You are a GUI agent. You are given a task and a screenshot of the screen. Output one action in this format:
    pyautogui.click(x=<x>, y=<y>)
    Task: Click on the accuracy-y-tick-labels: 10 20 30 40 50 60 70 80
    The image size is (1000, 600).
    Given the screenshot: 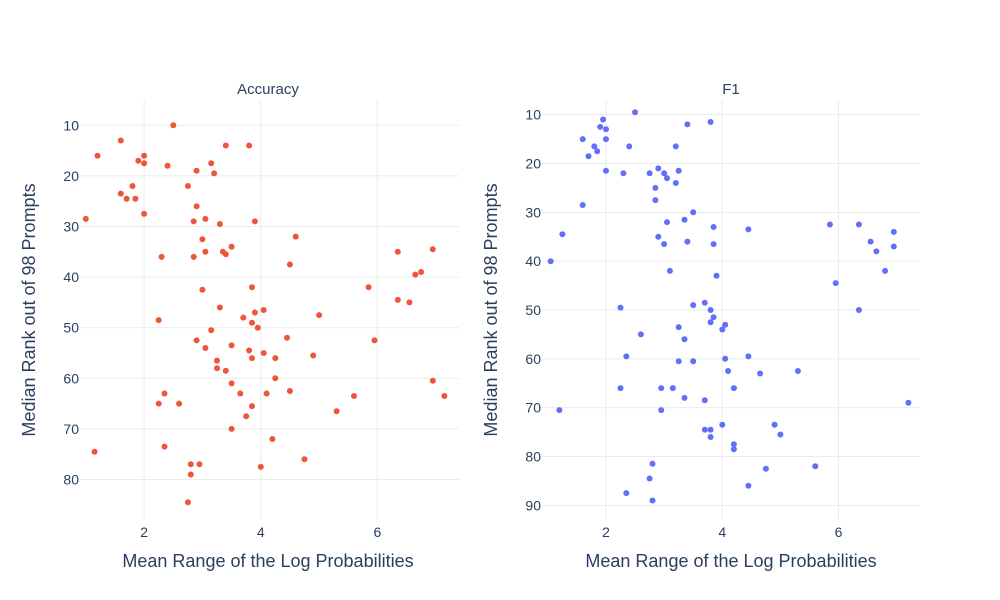 What is the action you would take?
    pyautogui.click(x=71, y=302)
    